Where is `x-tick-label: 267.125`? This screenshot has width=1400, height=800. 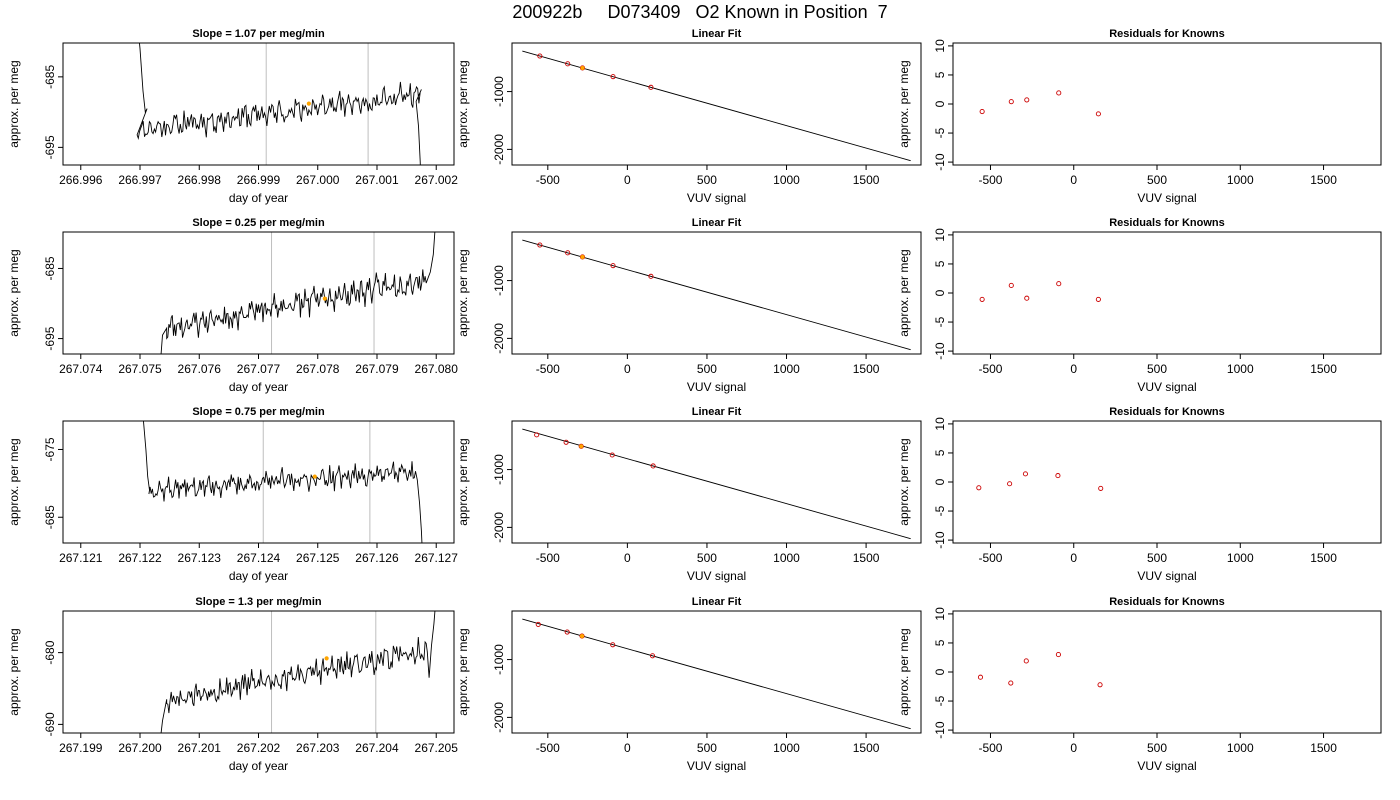
x-tick-label: 267.125 is located at coordinates (318, 558).